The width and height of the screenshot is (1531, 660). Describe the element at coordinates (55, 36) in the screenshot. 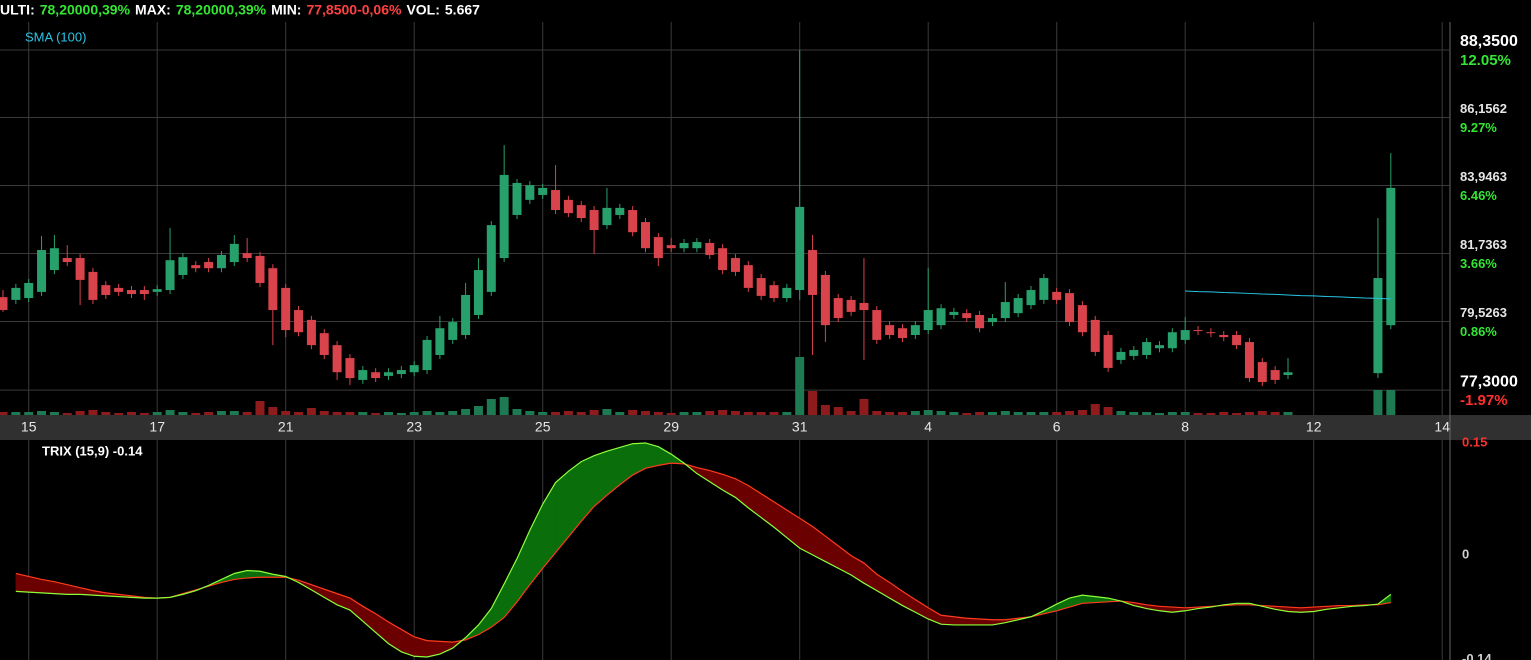

I see `legend-entry: SMA (100)` at that location.